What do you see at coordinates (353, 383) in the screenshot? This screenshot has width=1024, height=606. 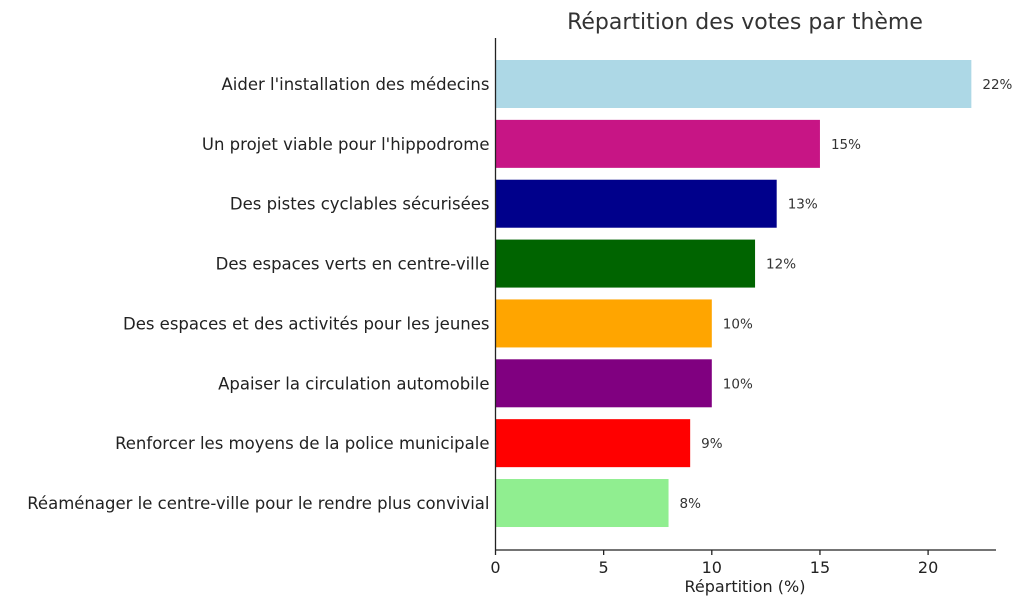 I see `category-label-6: Apaiser la circulation automobile` at bounding box center [353, 383].